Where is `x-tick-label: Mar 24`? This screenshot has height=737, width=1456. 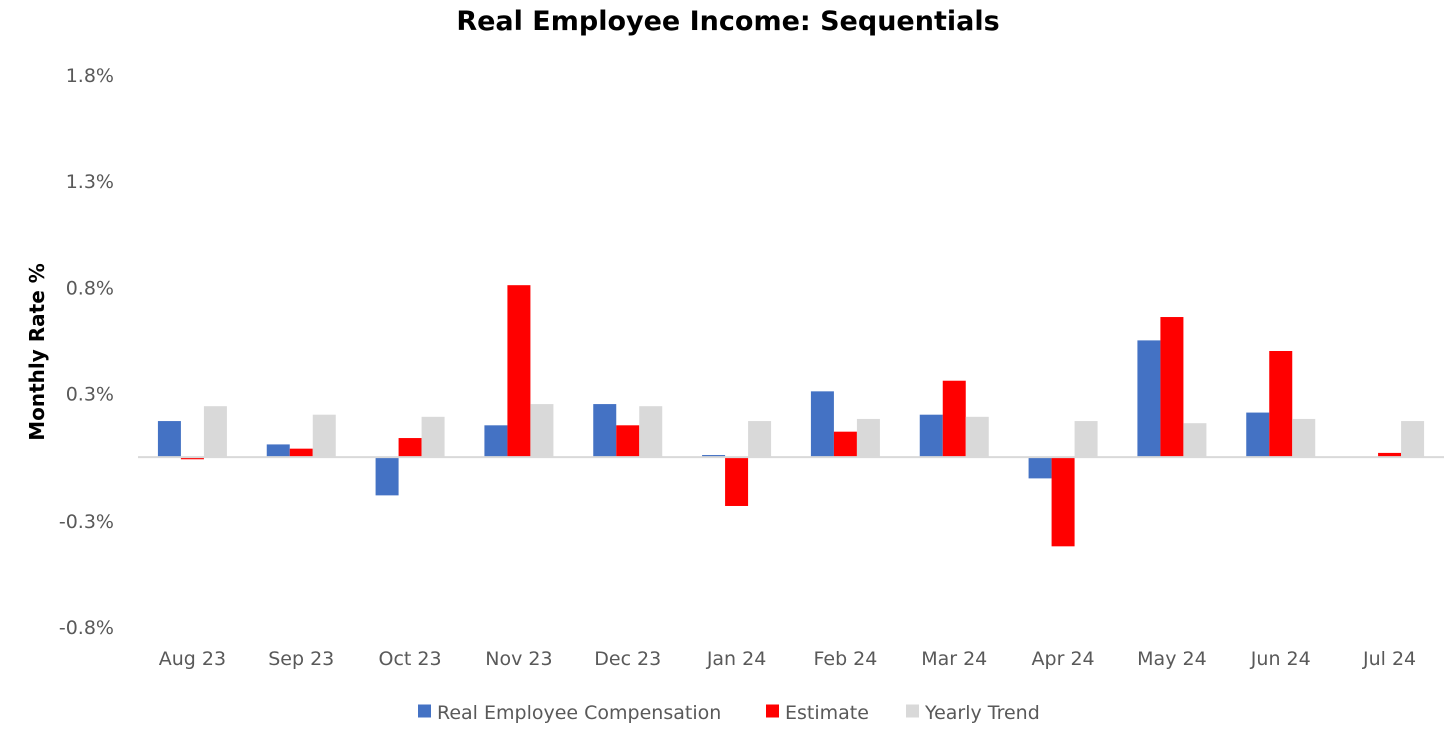 x-tick-label: Mar 24 is located at coordinates (954, 659).